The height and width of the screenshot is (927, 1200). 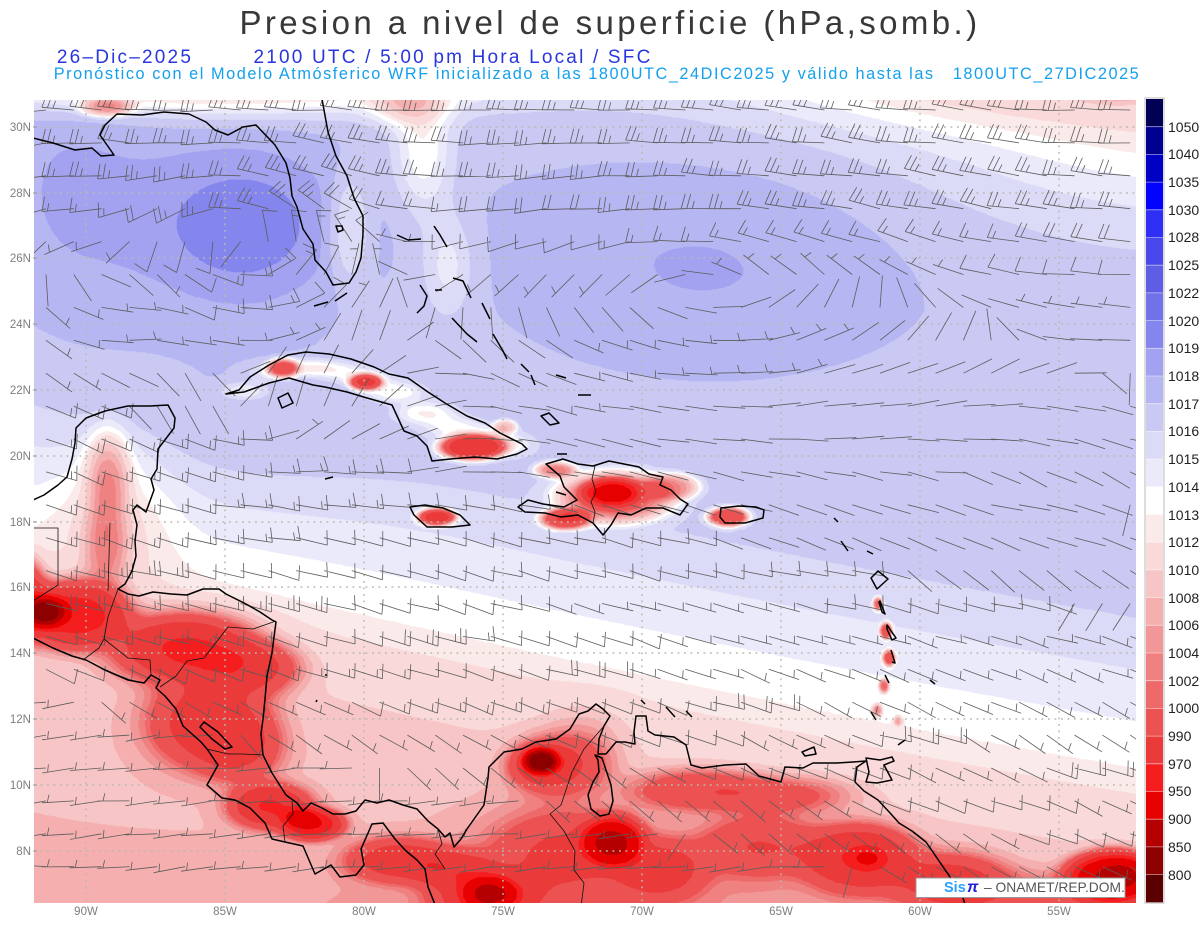 What do you see at coordinates (1183, 321) in the screenshot?
I see `svg-text: 1020` at bounding box center [1183, 321].